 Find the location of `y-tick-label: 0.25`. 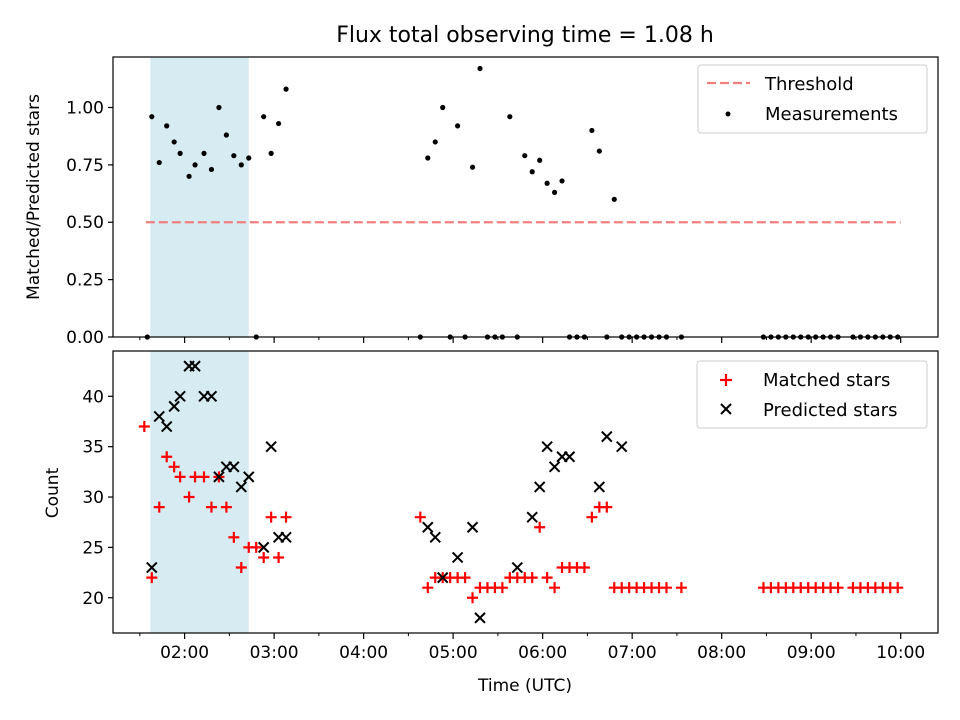

y-tick-label: 0.25 is located at coordinates (85, 281).